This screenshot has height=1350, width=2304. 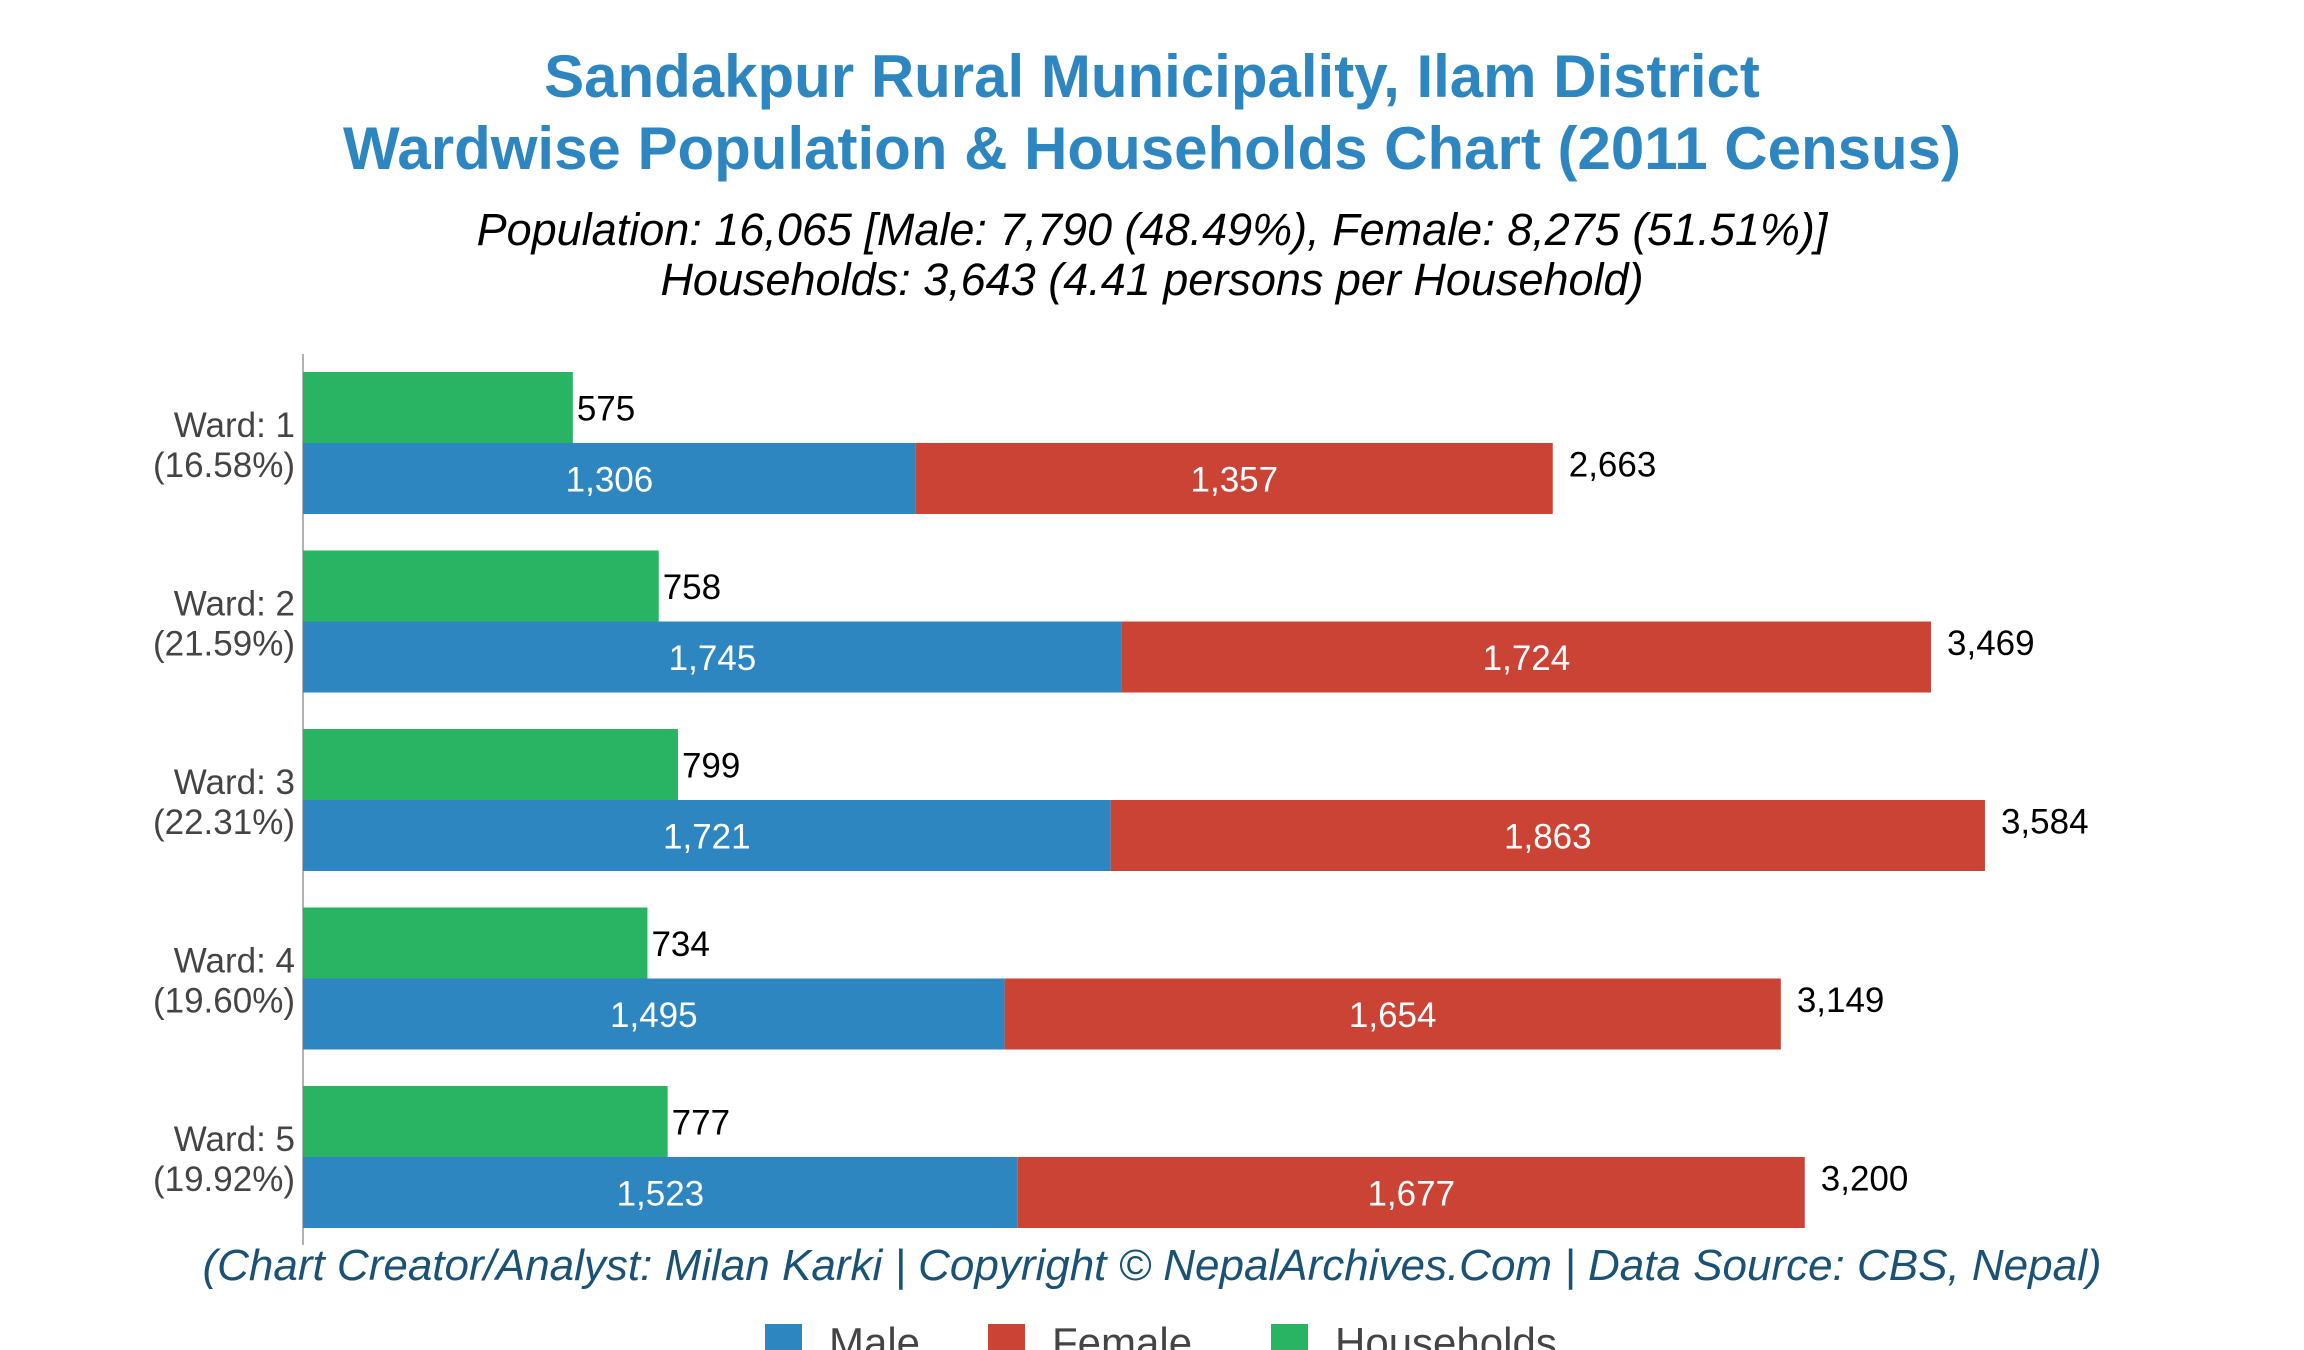 I want to click on total-value-label: 2,663, so click(x=1613, y=465).